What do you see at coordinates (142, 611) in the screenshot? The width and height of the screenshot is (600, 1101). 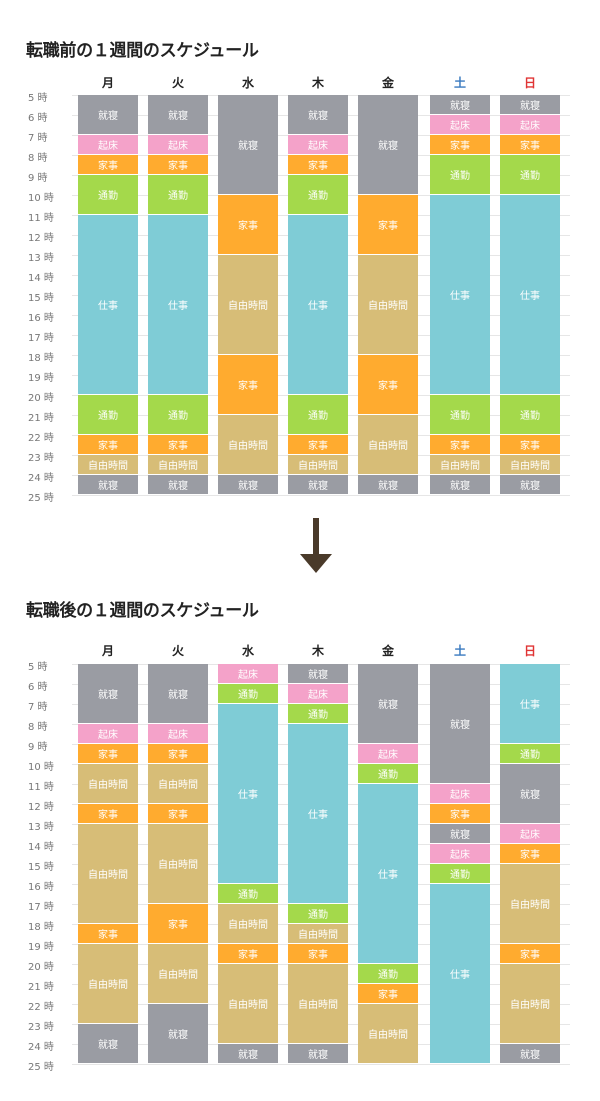 I see `after-title: 転職後の１週間のスケジュール` at bounding box center [142, 611].